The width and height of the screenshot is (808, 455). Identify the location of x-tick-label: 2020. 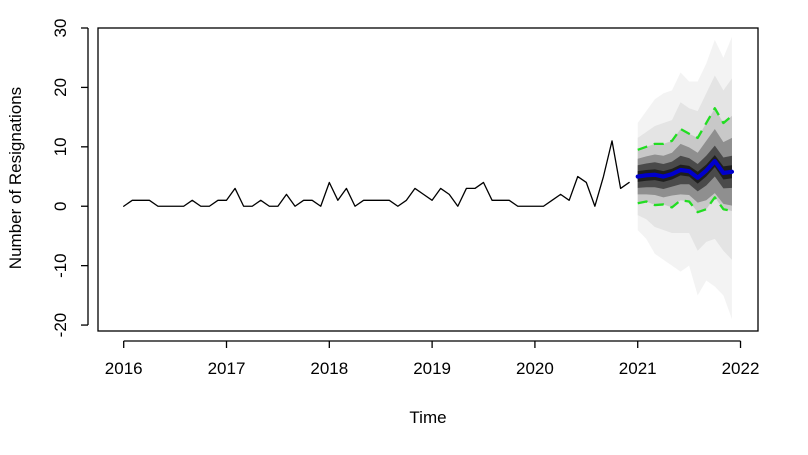
(535, 368).